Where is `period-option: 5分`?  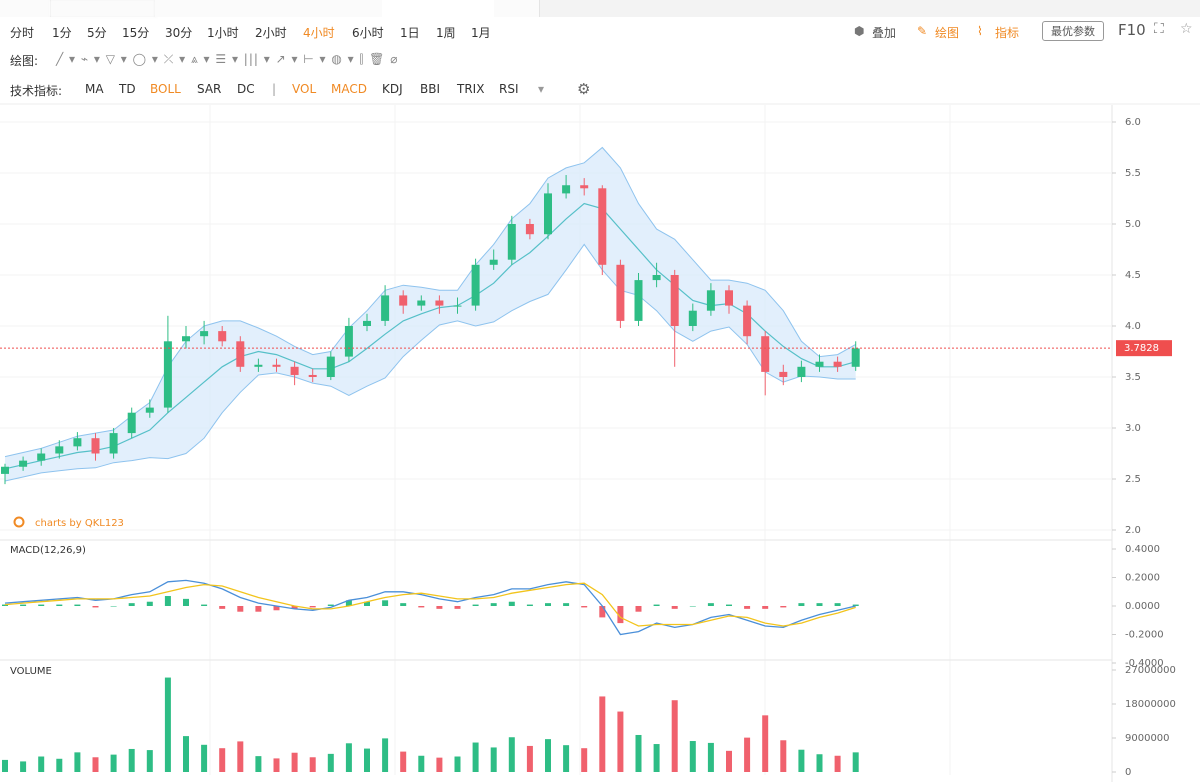 period-option: 5分 is located at coordinates (97, 33).